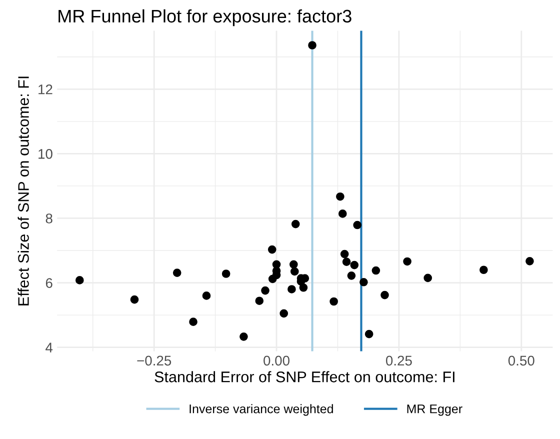 Image resolution: width=560 pixels, height=439 pixels. I want to click on x-tick-label: 0.50, so click(521, 361).